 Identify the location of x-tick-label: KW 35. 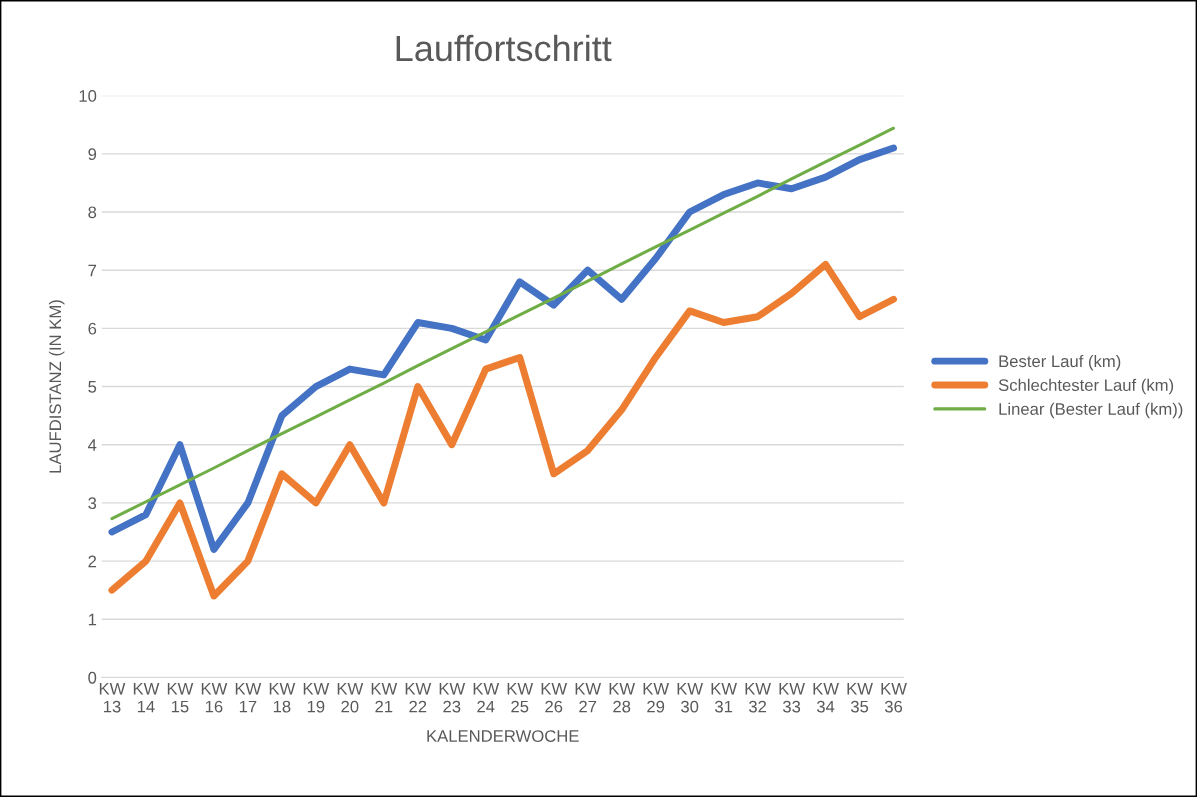
(860, 697).